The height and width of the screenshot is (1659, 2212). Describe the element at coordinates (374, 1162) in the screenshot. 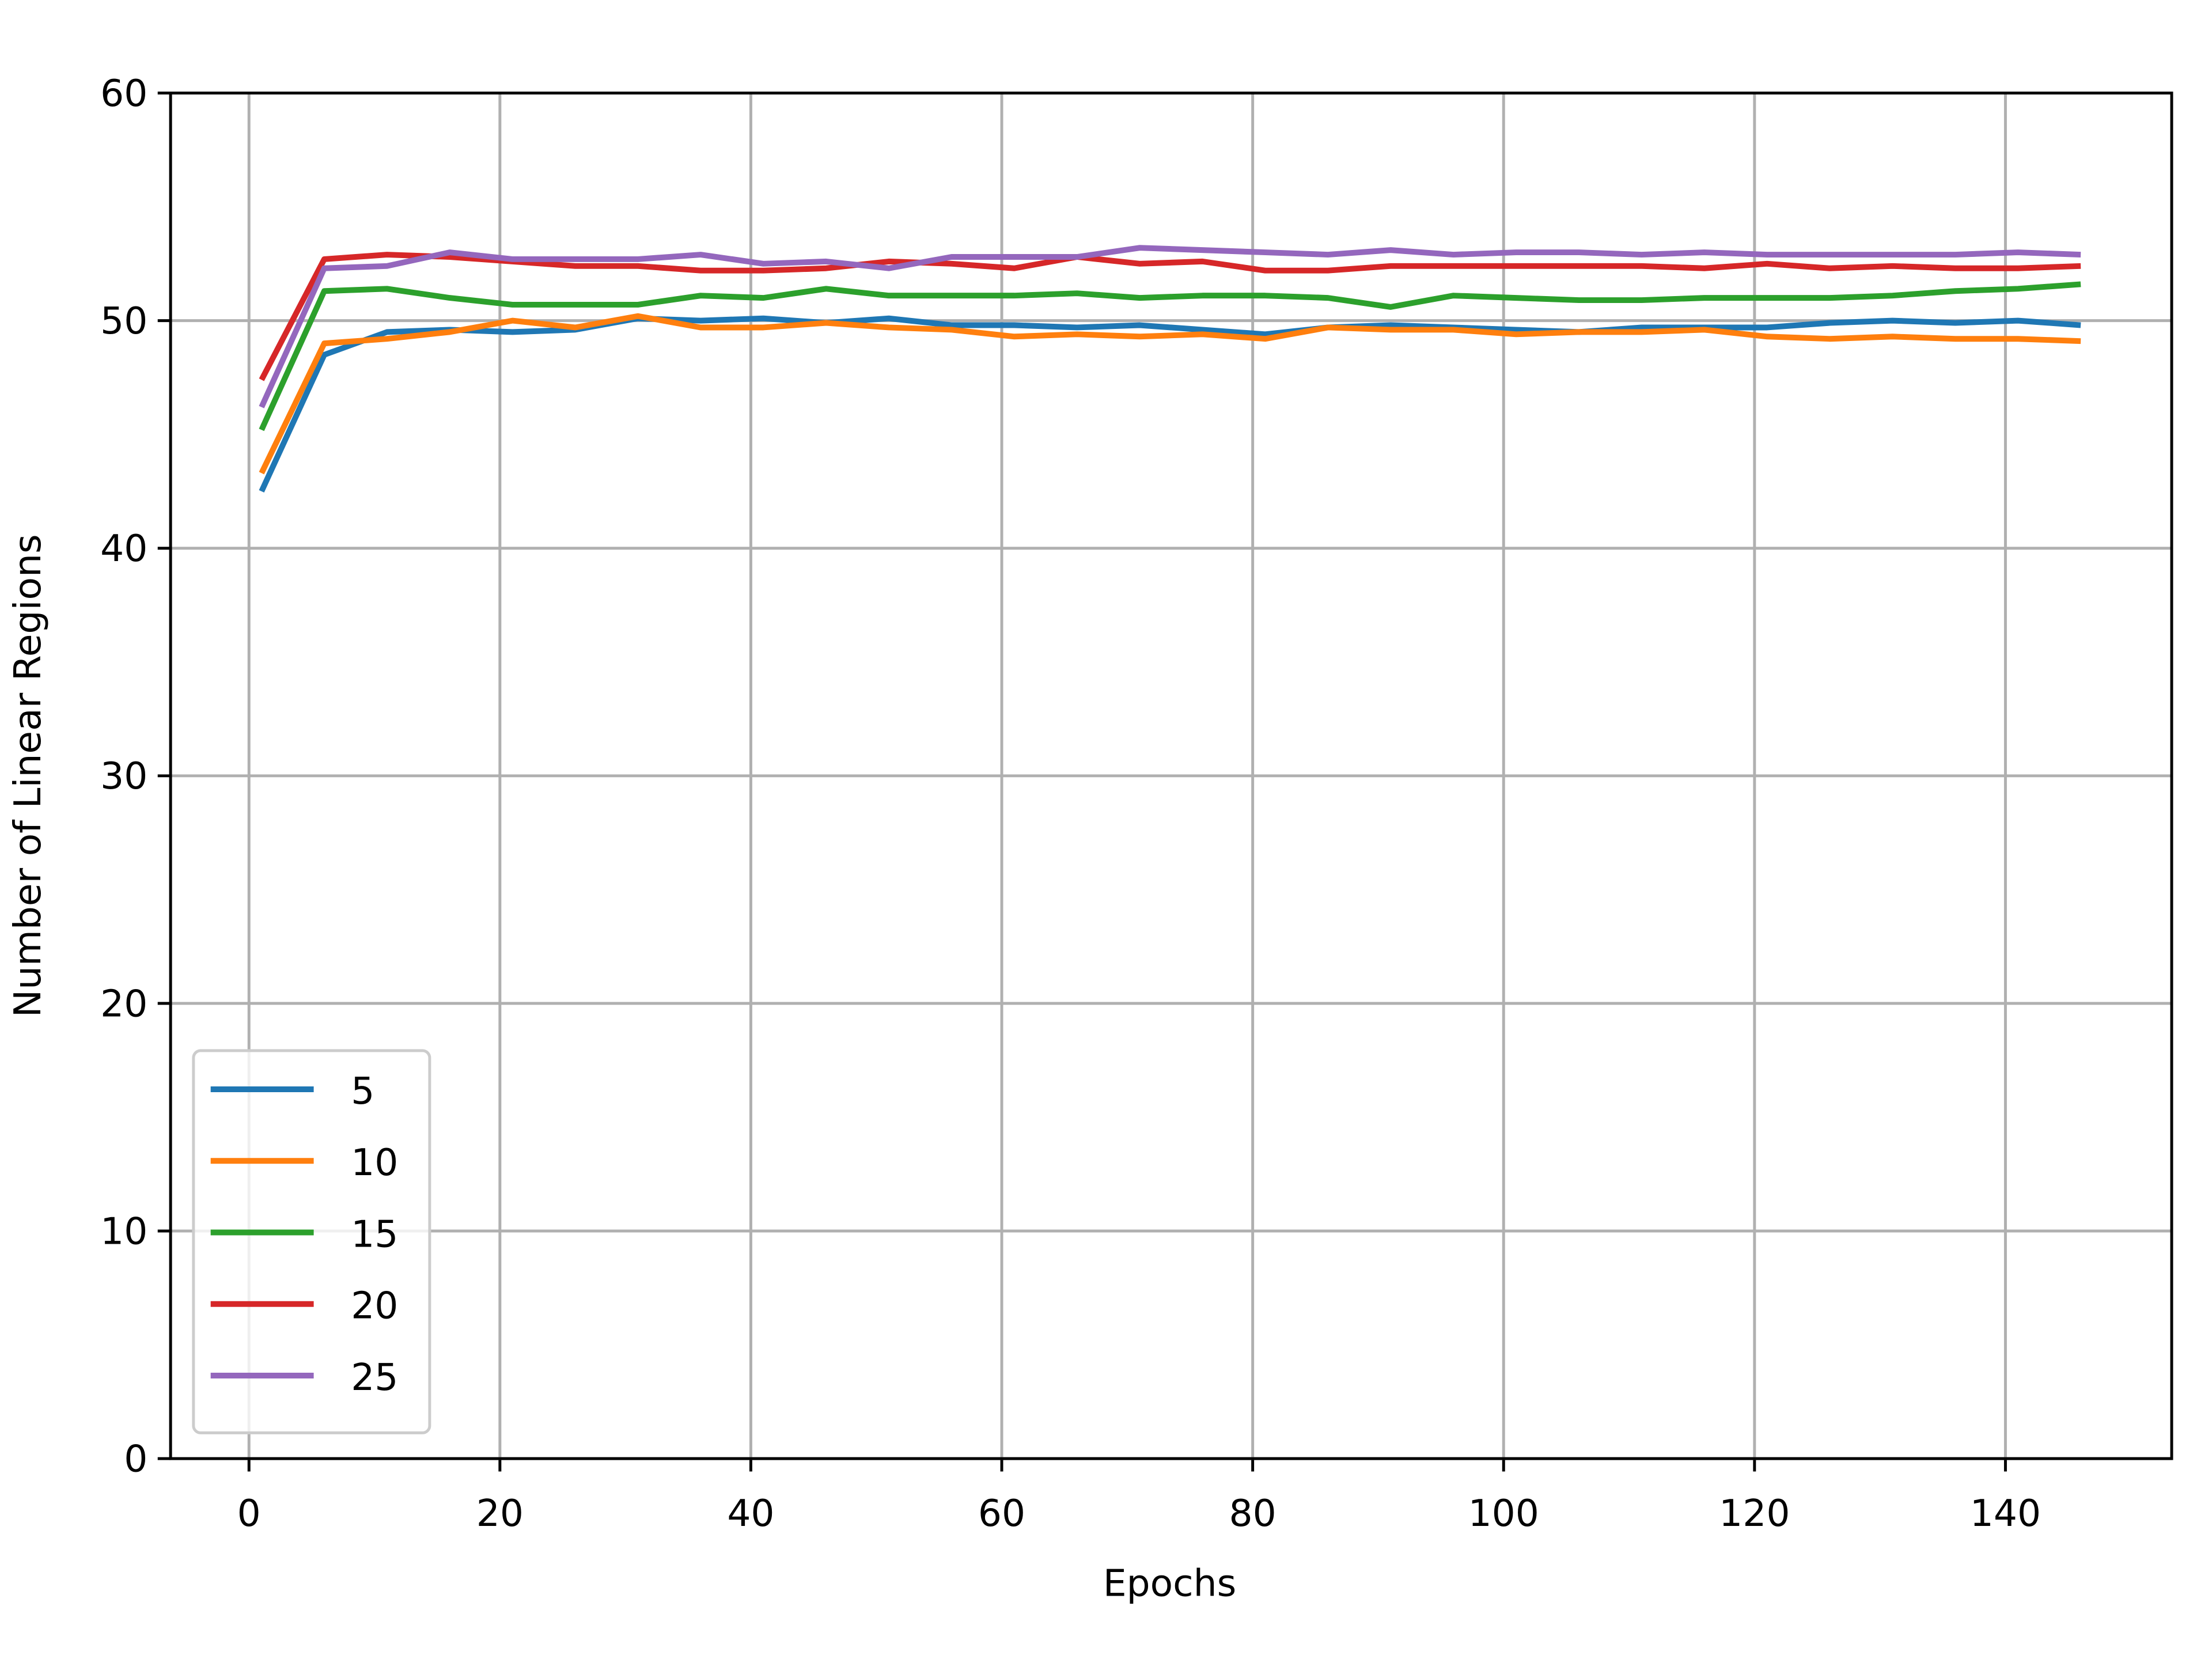

I see `legend-label: 10` at that location.